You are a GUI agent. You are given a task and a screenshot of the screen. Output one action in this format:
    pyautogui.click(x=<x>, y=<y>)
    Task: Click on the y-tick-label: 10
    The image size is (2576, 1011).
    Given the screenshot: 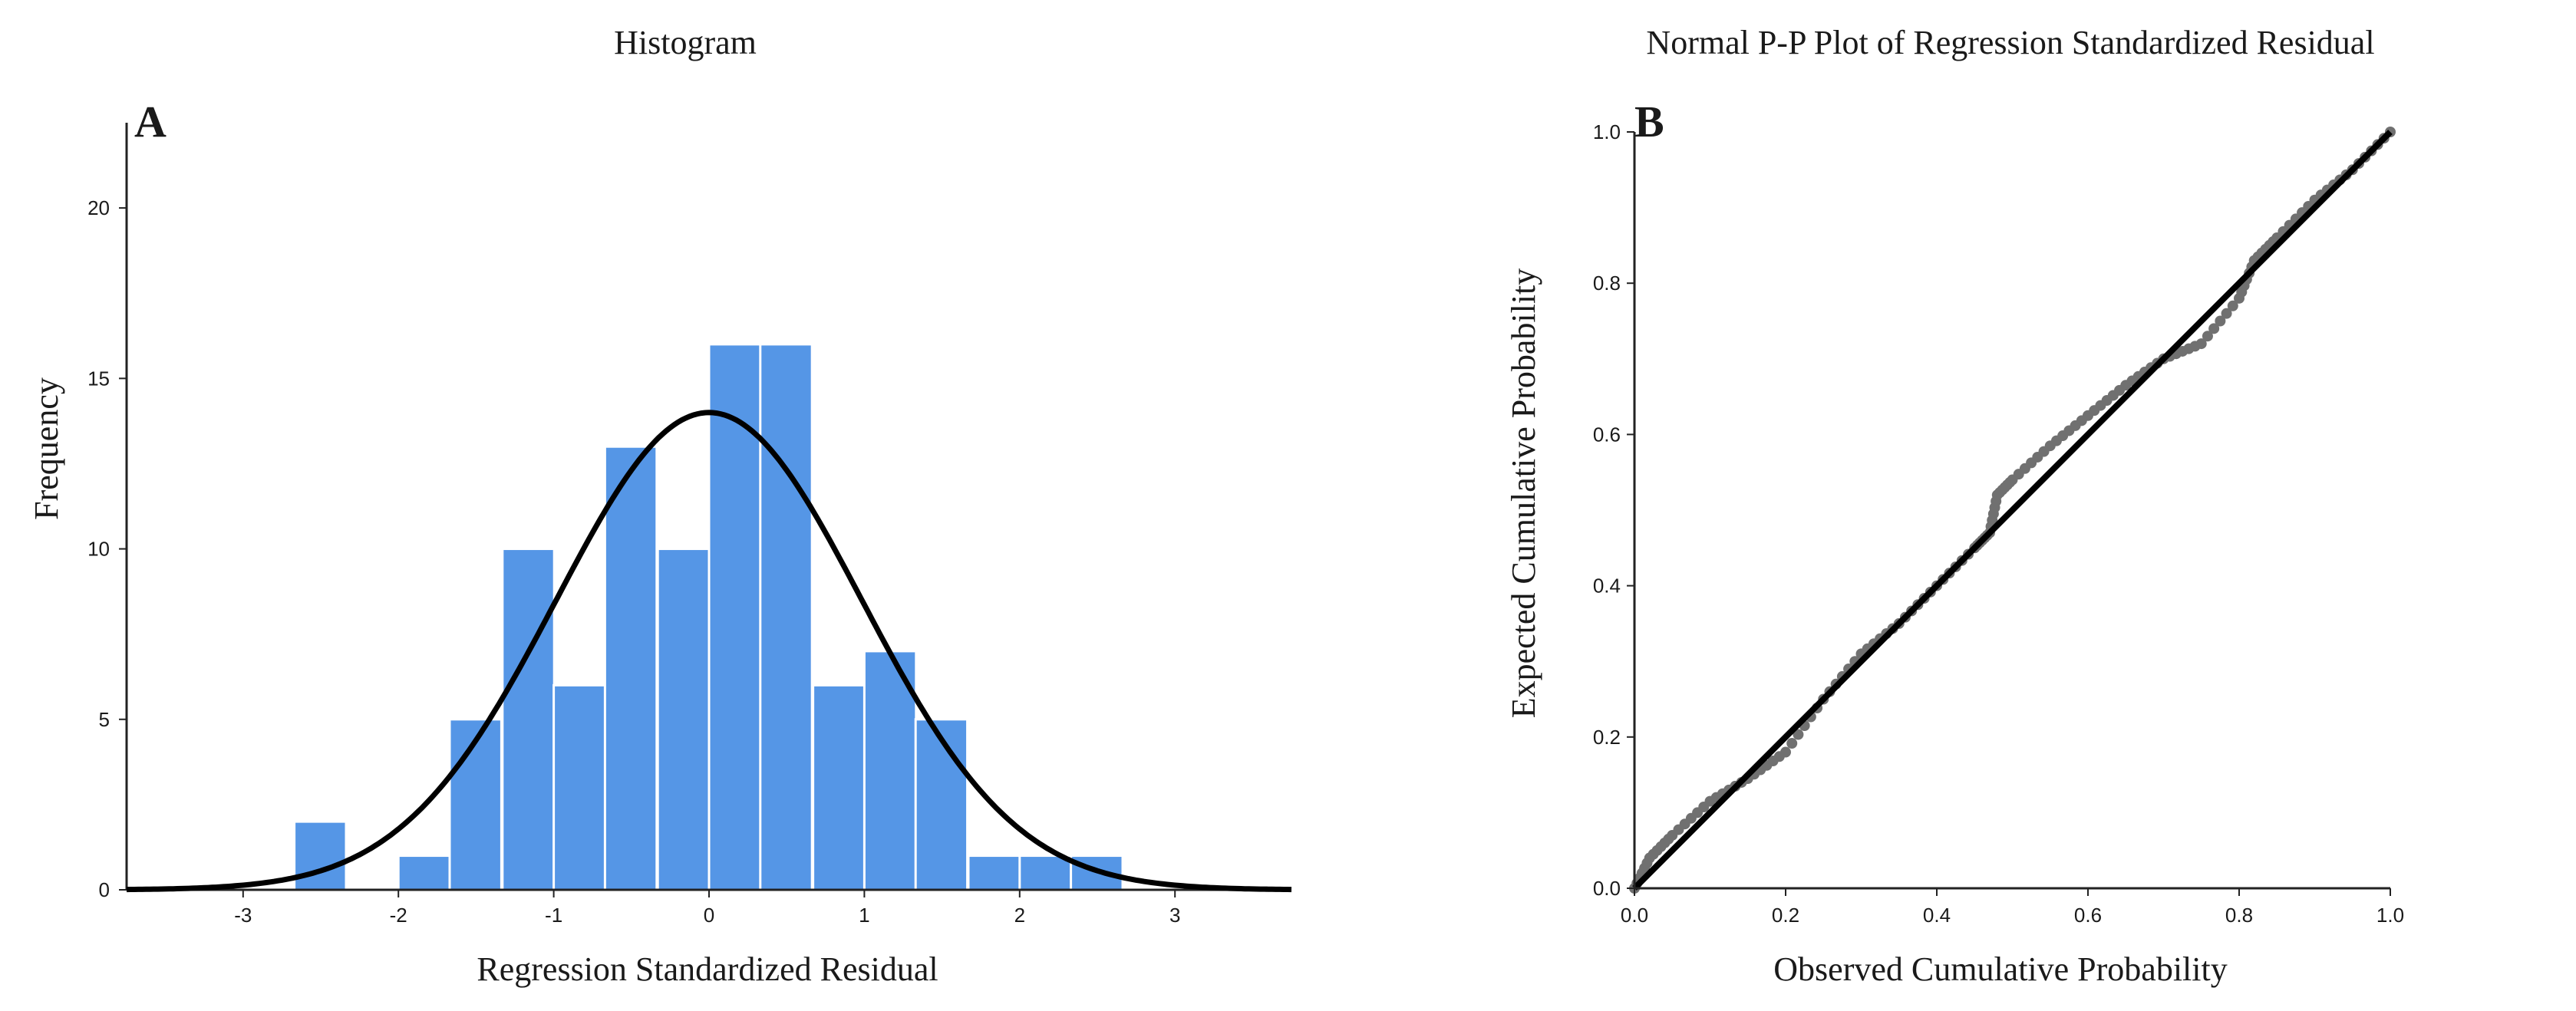 What is the action you would take?
    pyautogui.click(x=98, y=549)
    